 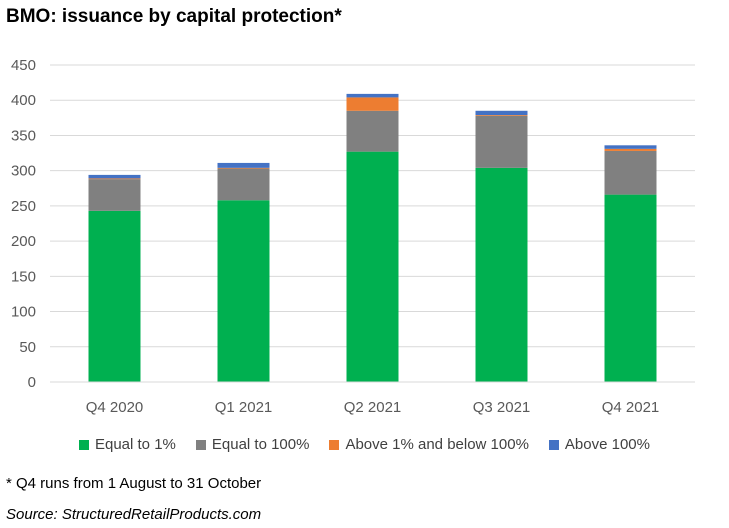 What do you see at coordinates (260, 444) in the screenshot?
I see `legend-label: Equal to 100%` at bounding box center [260, 444].